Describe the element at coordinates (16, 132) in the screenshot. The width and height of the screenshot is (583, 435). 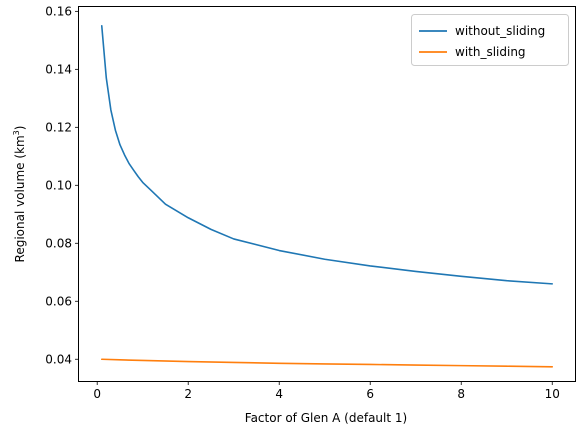
I see `y-axis-label-superscript: 3` at that location.